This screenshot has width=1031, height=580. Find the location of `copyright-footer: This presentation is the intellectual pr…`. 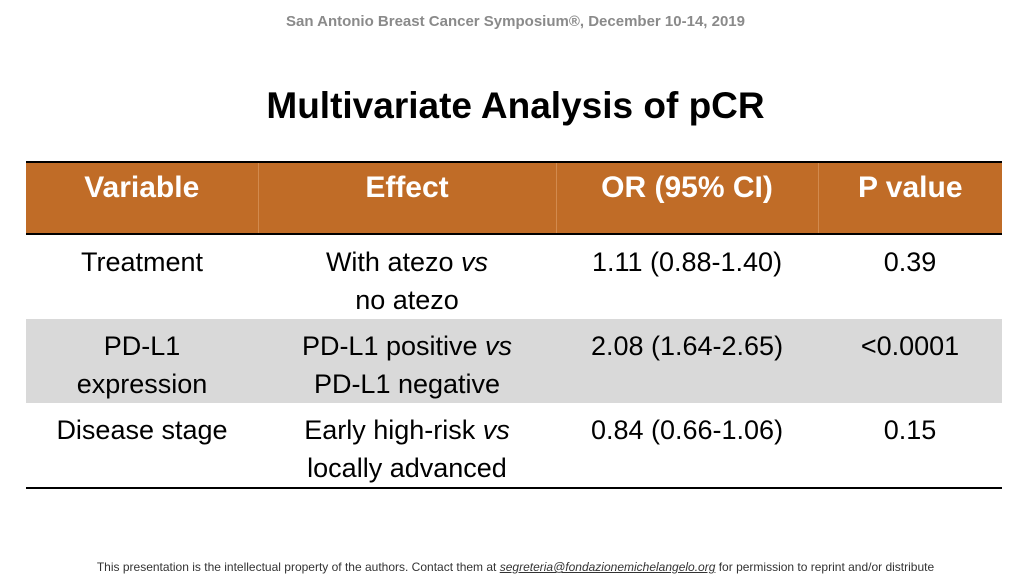

copyright-footer: This presentation is the intellectual pr… is located at coordinates (515, 567).